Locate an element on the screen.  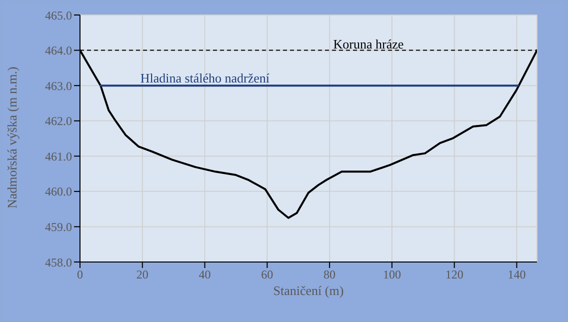
y-tick-label: 460.0 is located at coordinates (58, 191).